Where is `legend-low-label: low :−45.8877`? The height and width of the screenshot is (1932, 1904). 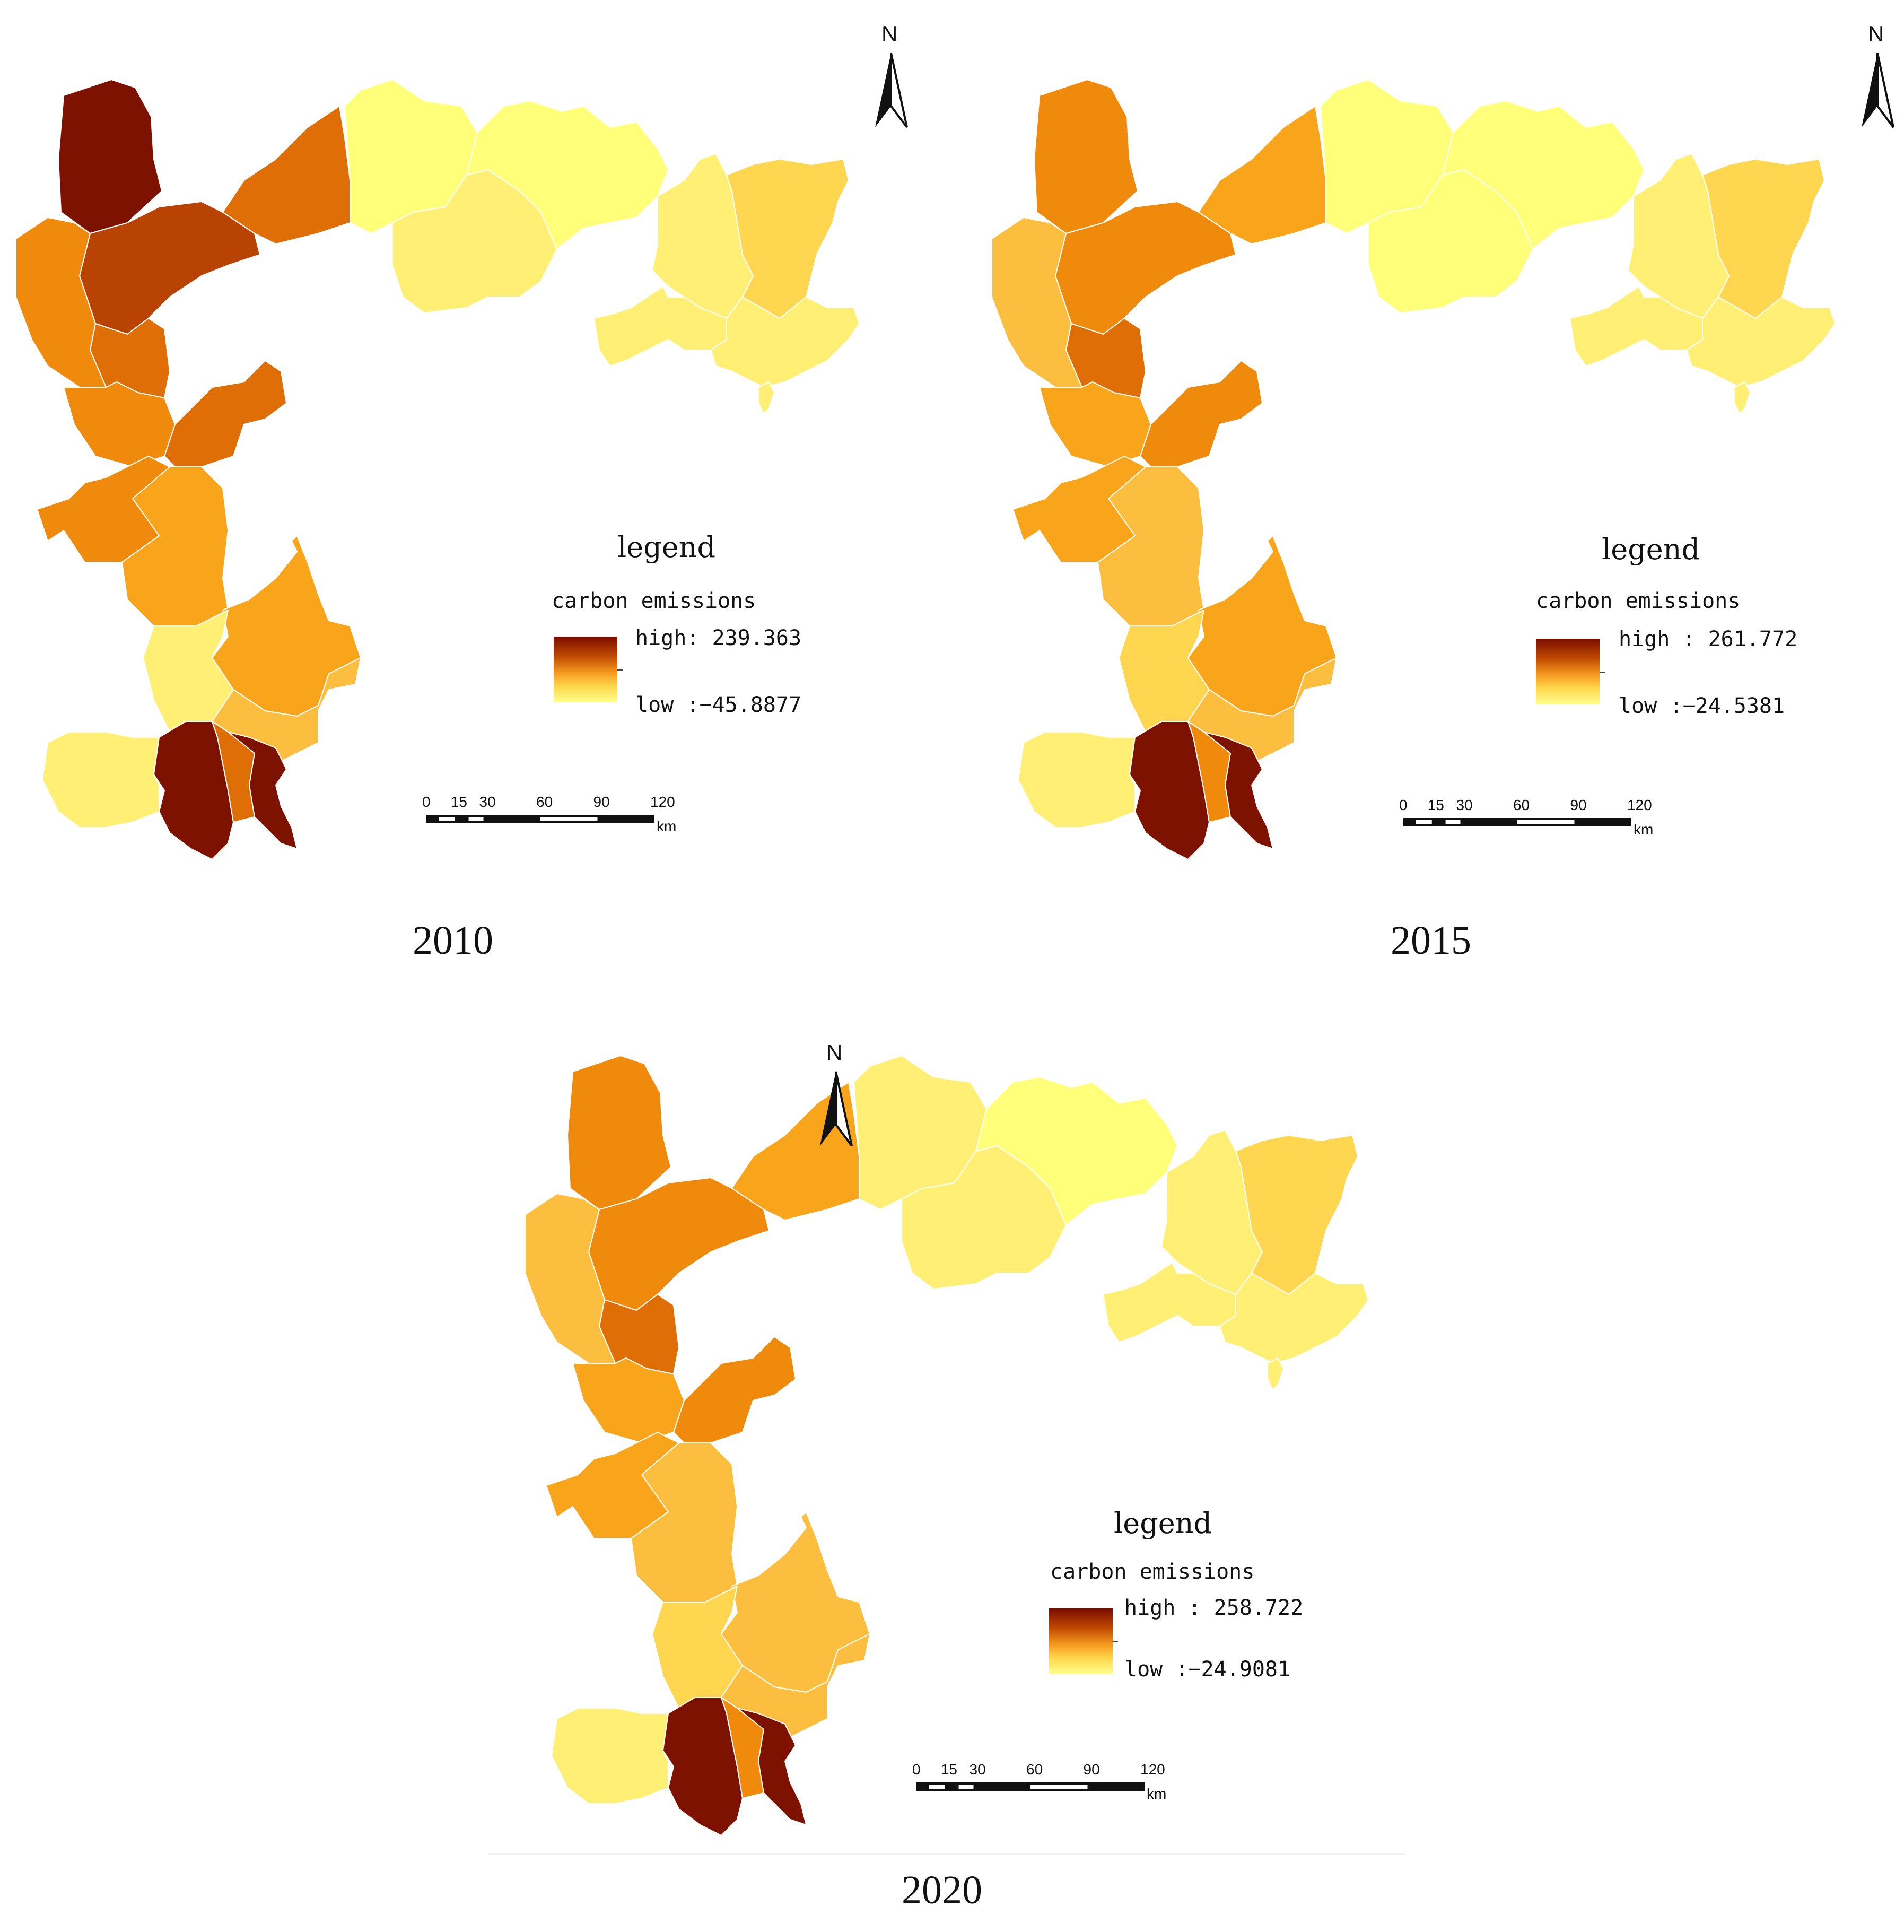
legend-low-label: low :−45.8877 is located at coordinates (718, 705).